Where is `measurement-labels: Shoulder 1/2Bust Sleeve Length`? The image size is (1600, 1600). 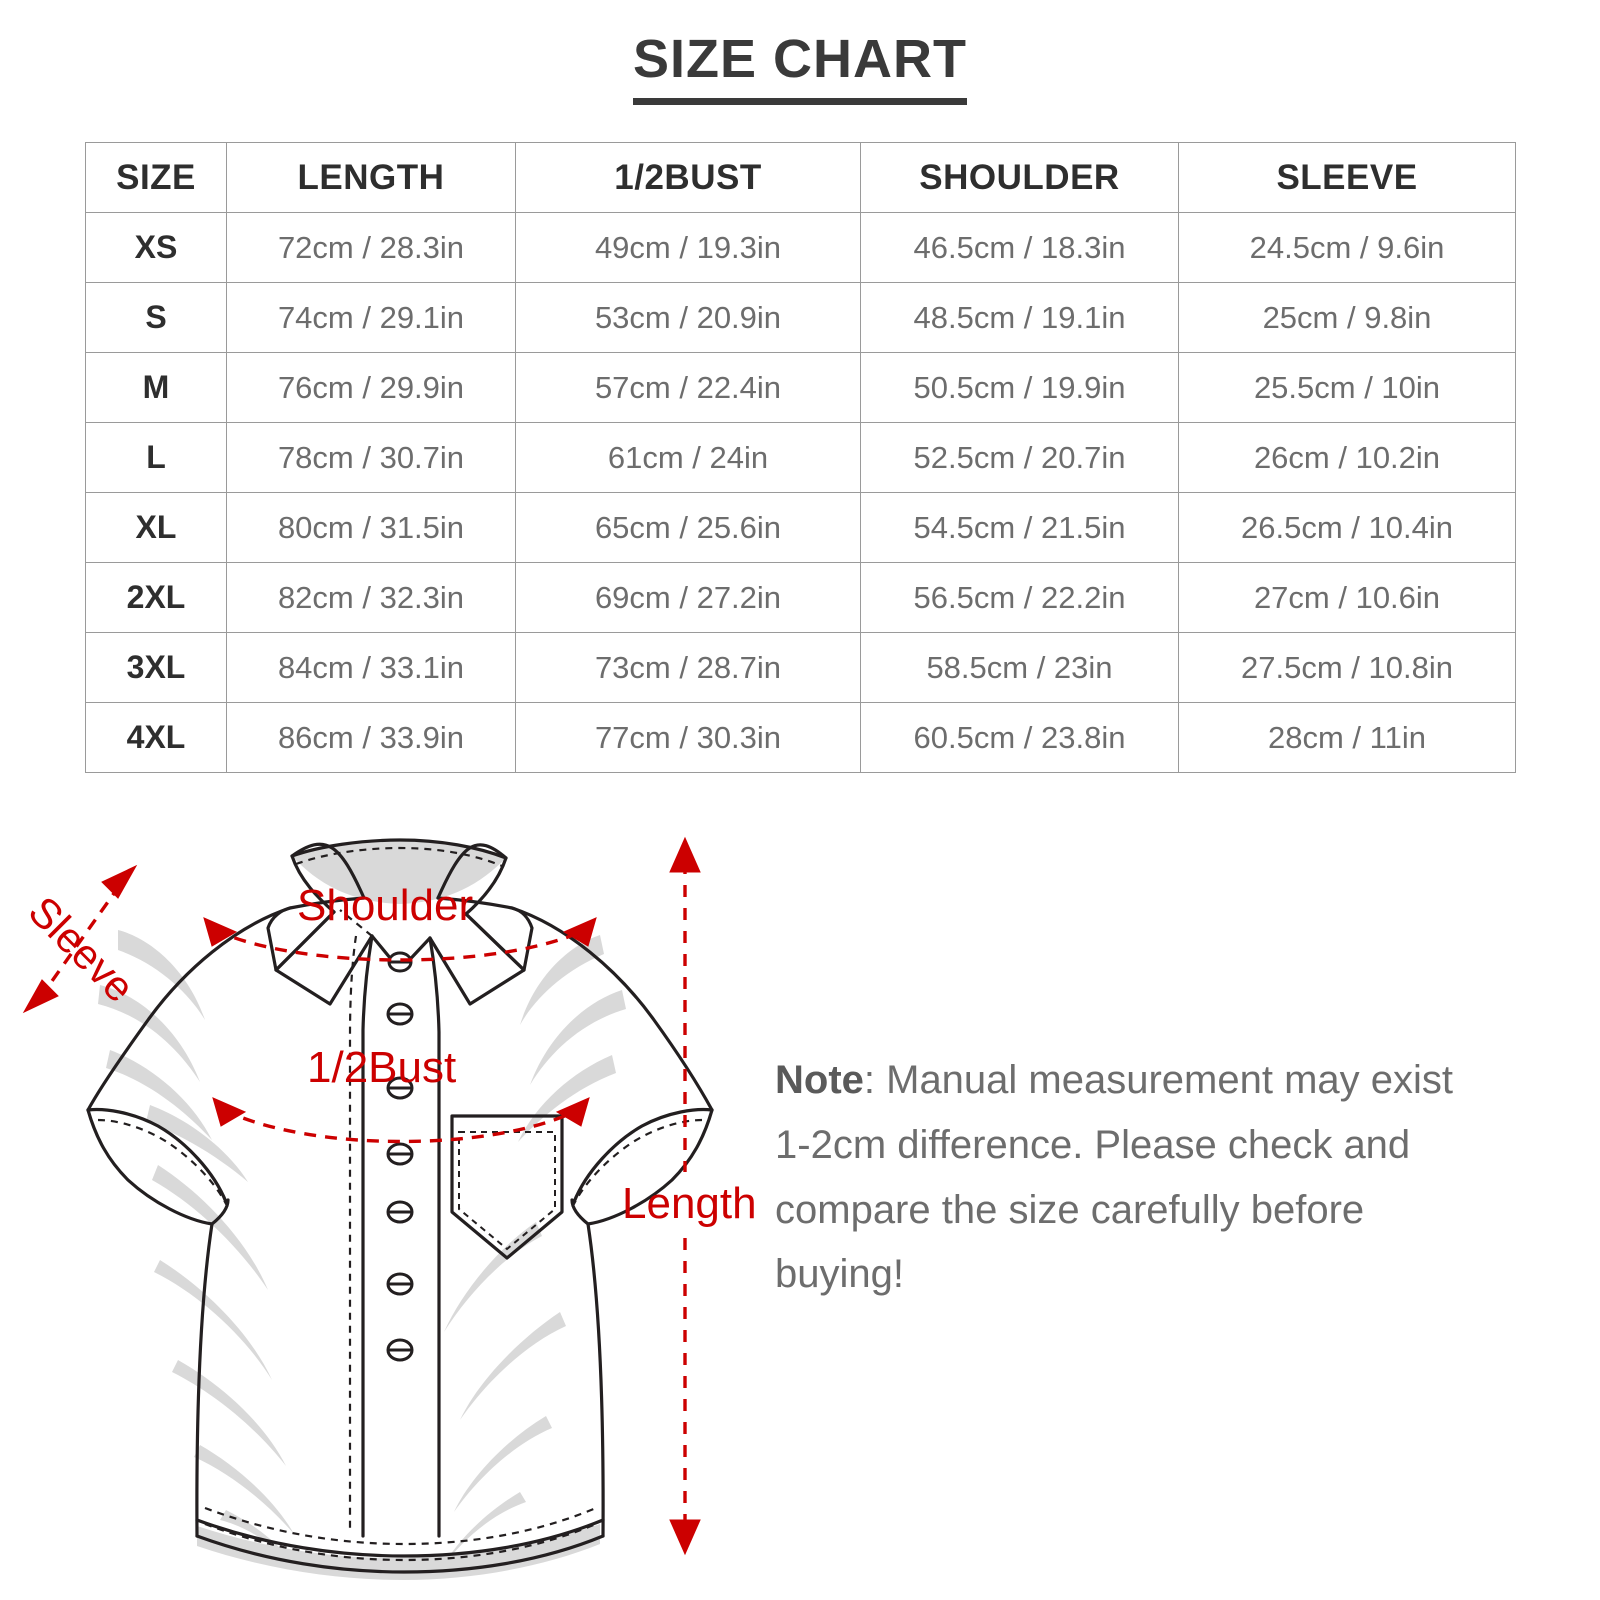
measurement-labels: Shoulder 1/2Bust Sleeve Length is located at coordinates (388, 1054).